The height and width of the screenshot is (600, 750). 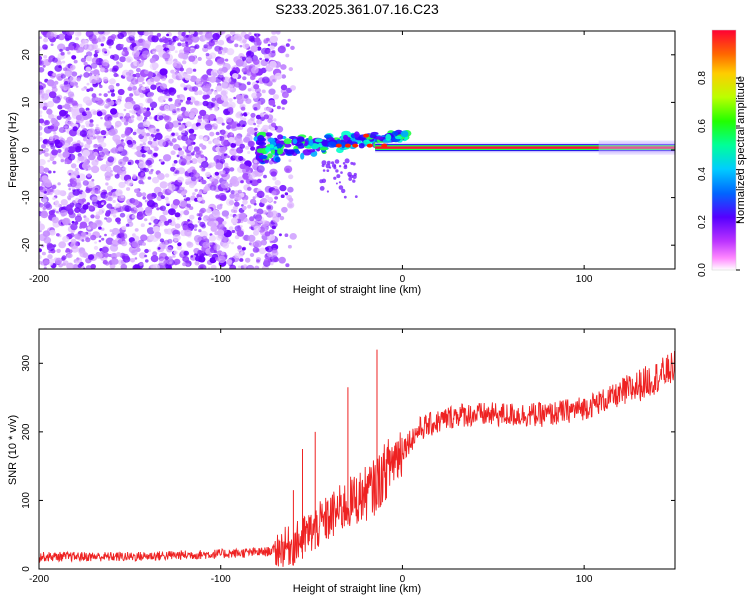 What do you see at coordinates (702, 270) in the screenshot?
I see `colorbar-tick-label: 0.0` at bounding box center [702, 270].